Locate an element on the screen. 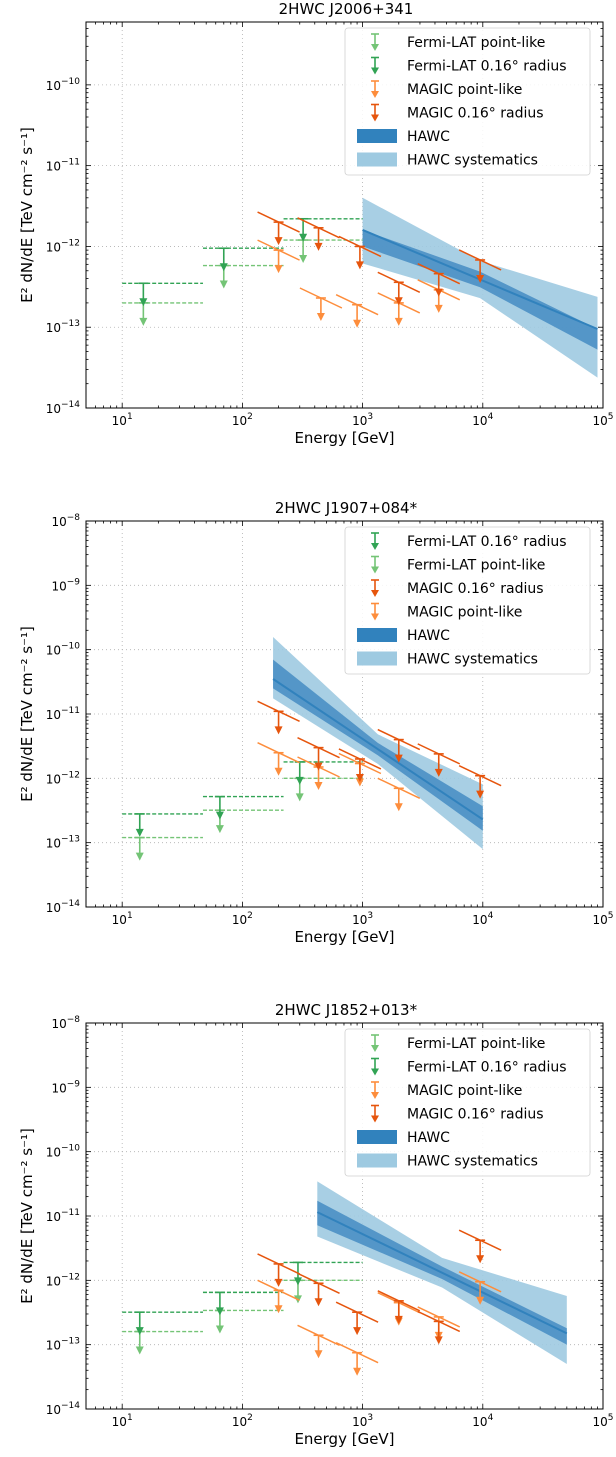 The image size is (616, 1457). x-axis-label: Energy [GeV] is located at coordinates (344, 937).